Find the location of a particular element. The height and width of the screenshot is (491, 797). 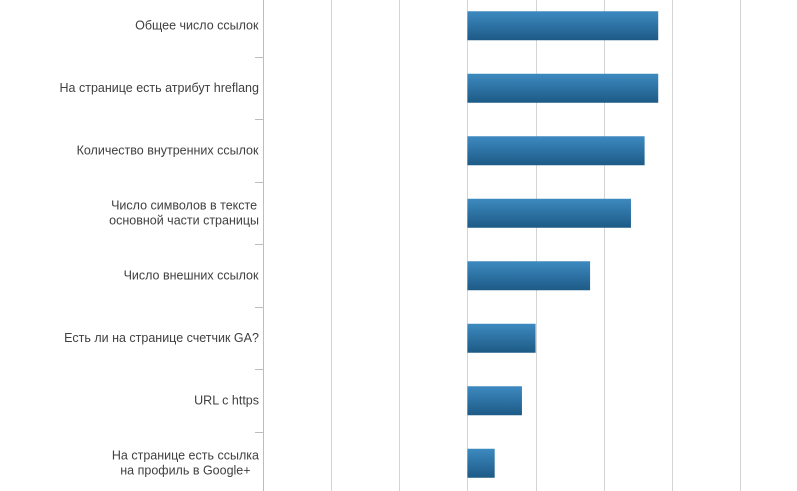

category-label-line: URL с https is located at coordinates (226, 400).